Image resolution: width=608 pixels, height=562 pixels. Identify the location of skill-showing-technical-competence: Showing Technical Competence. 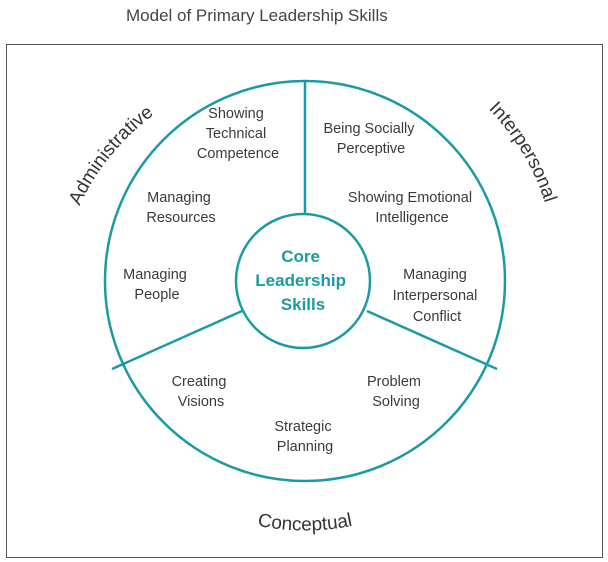
(238, 134).